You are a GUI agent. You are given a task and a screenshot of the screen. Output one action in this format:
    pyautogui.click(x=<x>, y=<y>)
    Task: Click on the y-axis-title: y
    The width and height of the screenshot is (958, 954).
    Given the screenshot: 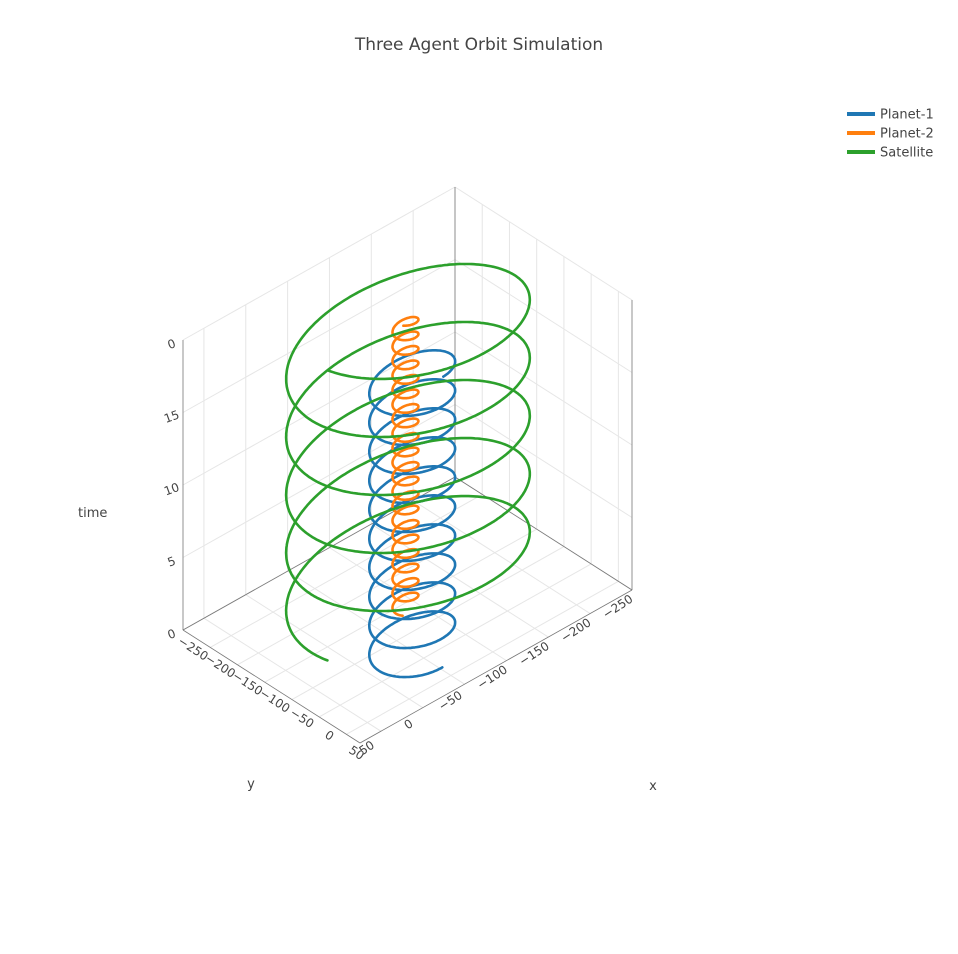 What is the action you would take?
    pyautogui.click(x=251, y=784)
    